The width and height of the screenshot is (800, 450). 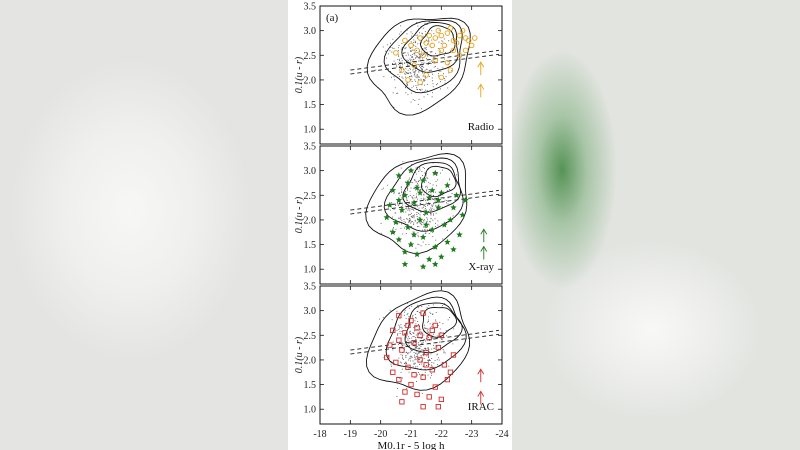 What do you see at coordinates (481, 64) in the screenshot?
I see `limit-arrow-head` at bounding box center [481, 64].